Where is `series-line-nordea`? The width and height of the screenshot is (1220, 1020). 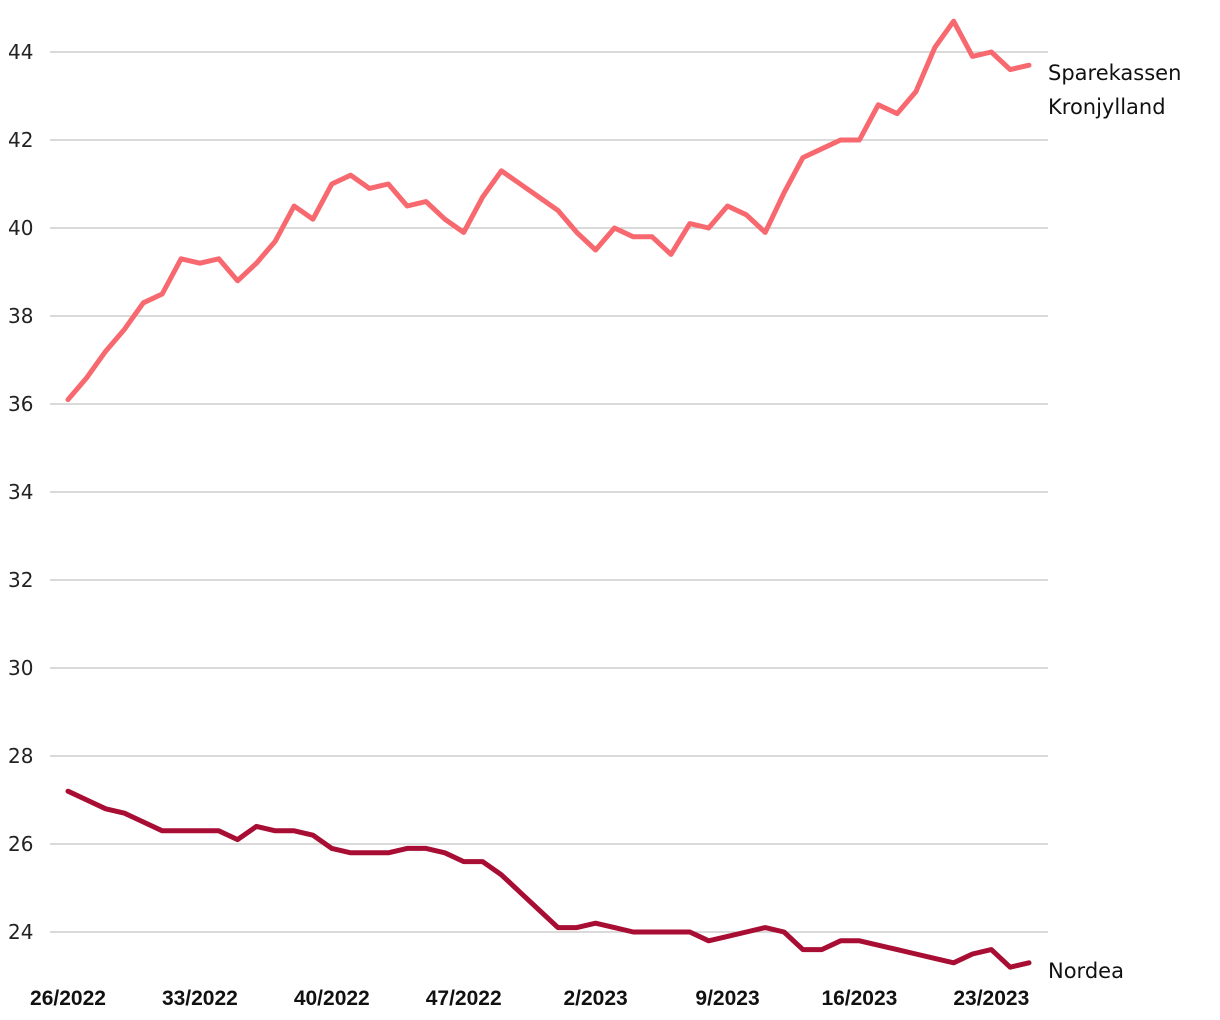 series-line-nordea is located at coordinates (548, 879).